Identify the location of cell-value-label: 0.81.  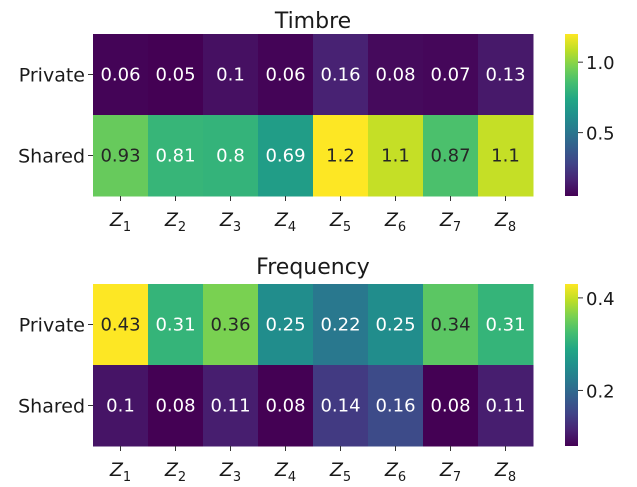
(175, 156).